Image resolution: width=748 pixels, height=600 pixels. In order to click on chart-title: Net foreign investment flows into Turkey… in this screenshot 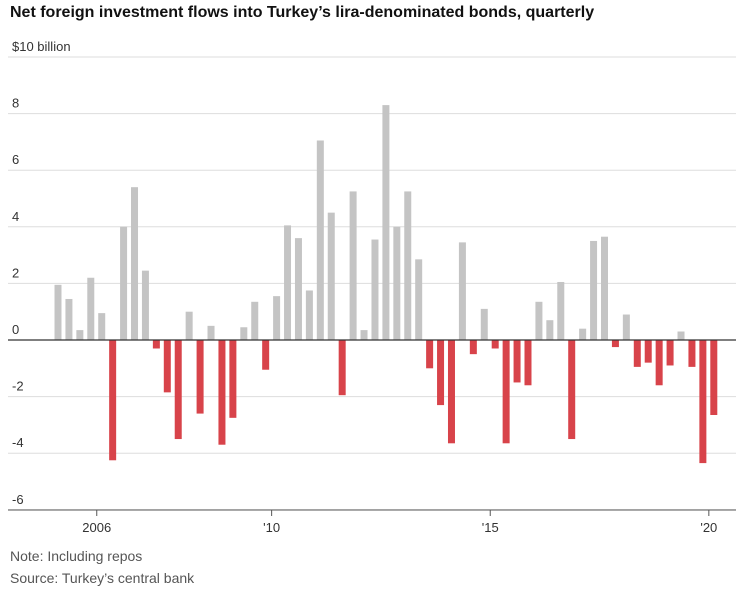, I will do `click(302, 12)`.